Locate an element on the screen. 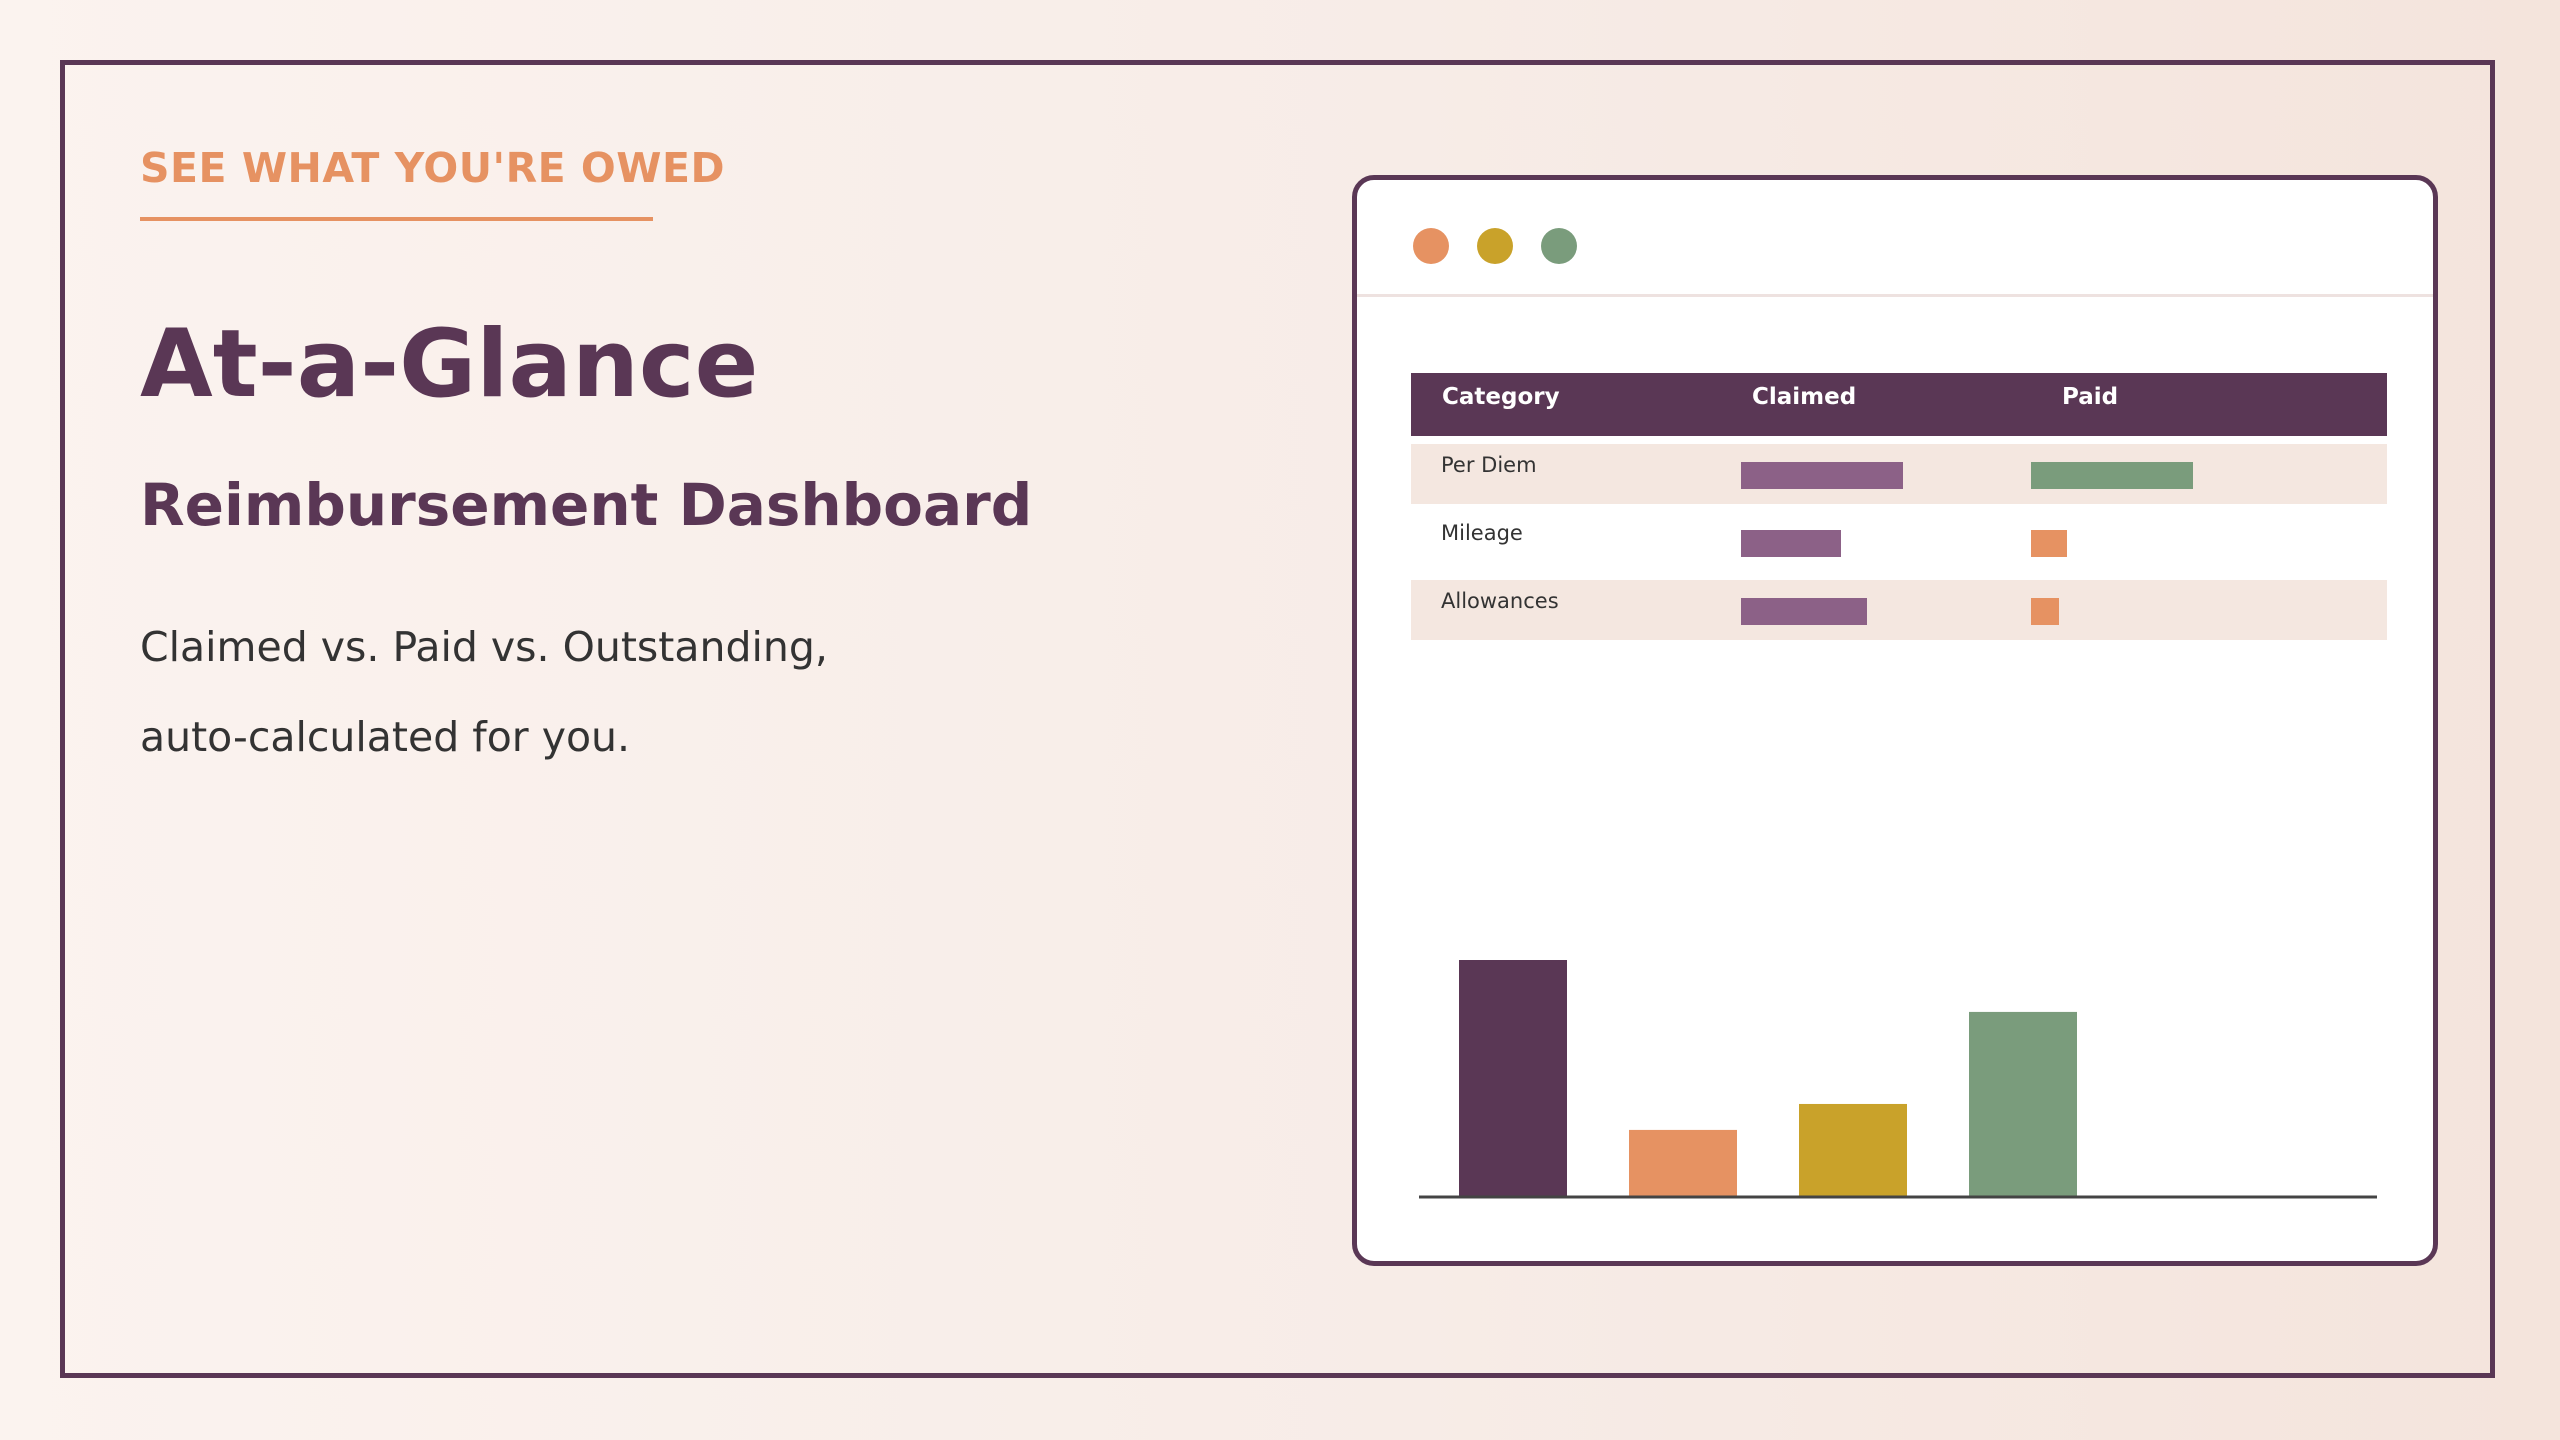 The height and width of the screenshot is (1440, 2560). coral-dot is located at coordinates (1431, 246).